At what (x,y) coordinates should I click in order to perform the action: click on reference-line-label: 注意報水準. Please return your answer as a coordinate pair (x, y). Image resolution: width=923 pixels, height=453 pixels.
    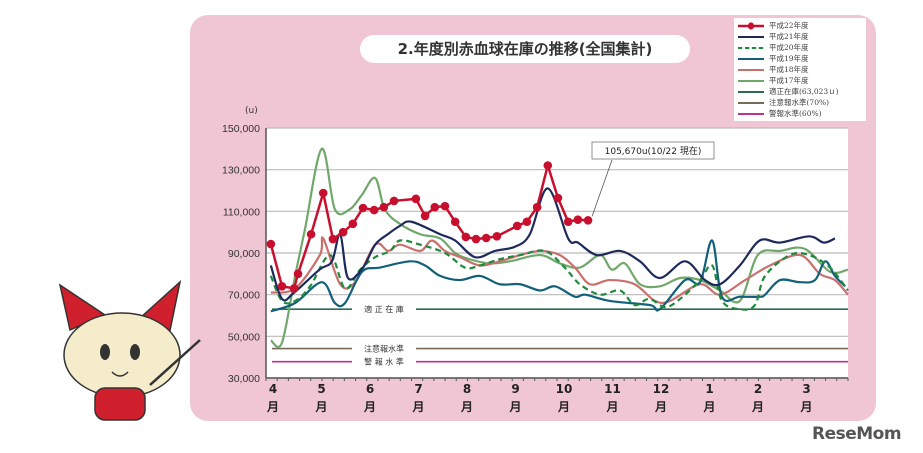
    Looking at the image, I should click on (384, 349).